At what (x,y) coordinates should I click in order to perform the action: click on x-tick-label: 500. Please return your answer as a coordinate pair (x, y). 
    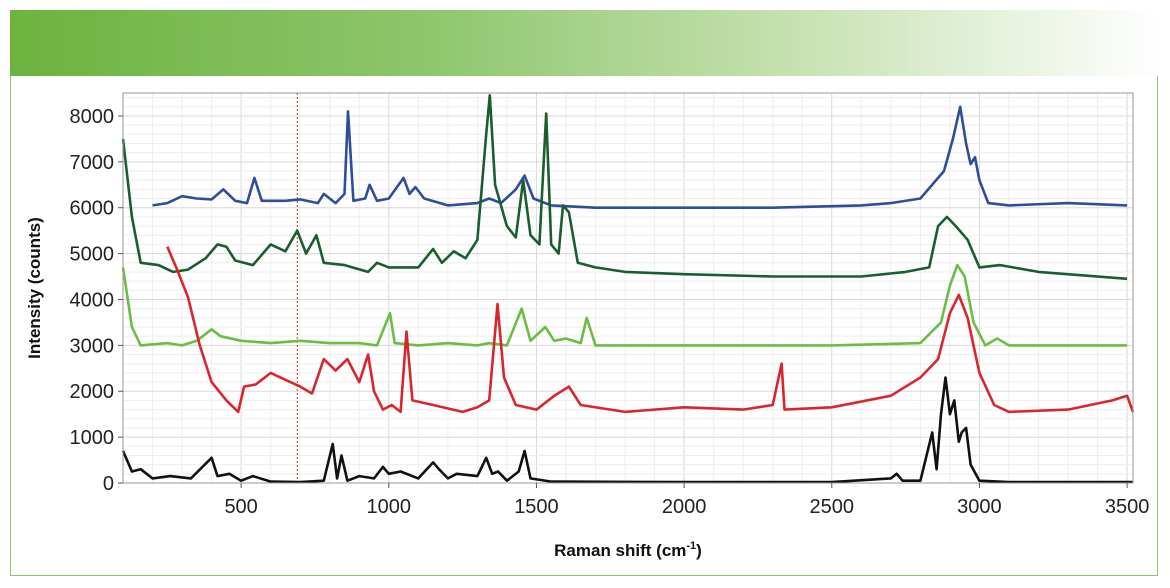
    Looking at the image, I should click on (240, 507).